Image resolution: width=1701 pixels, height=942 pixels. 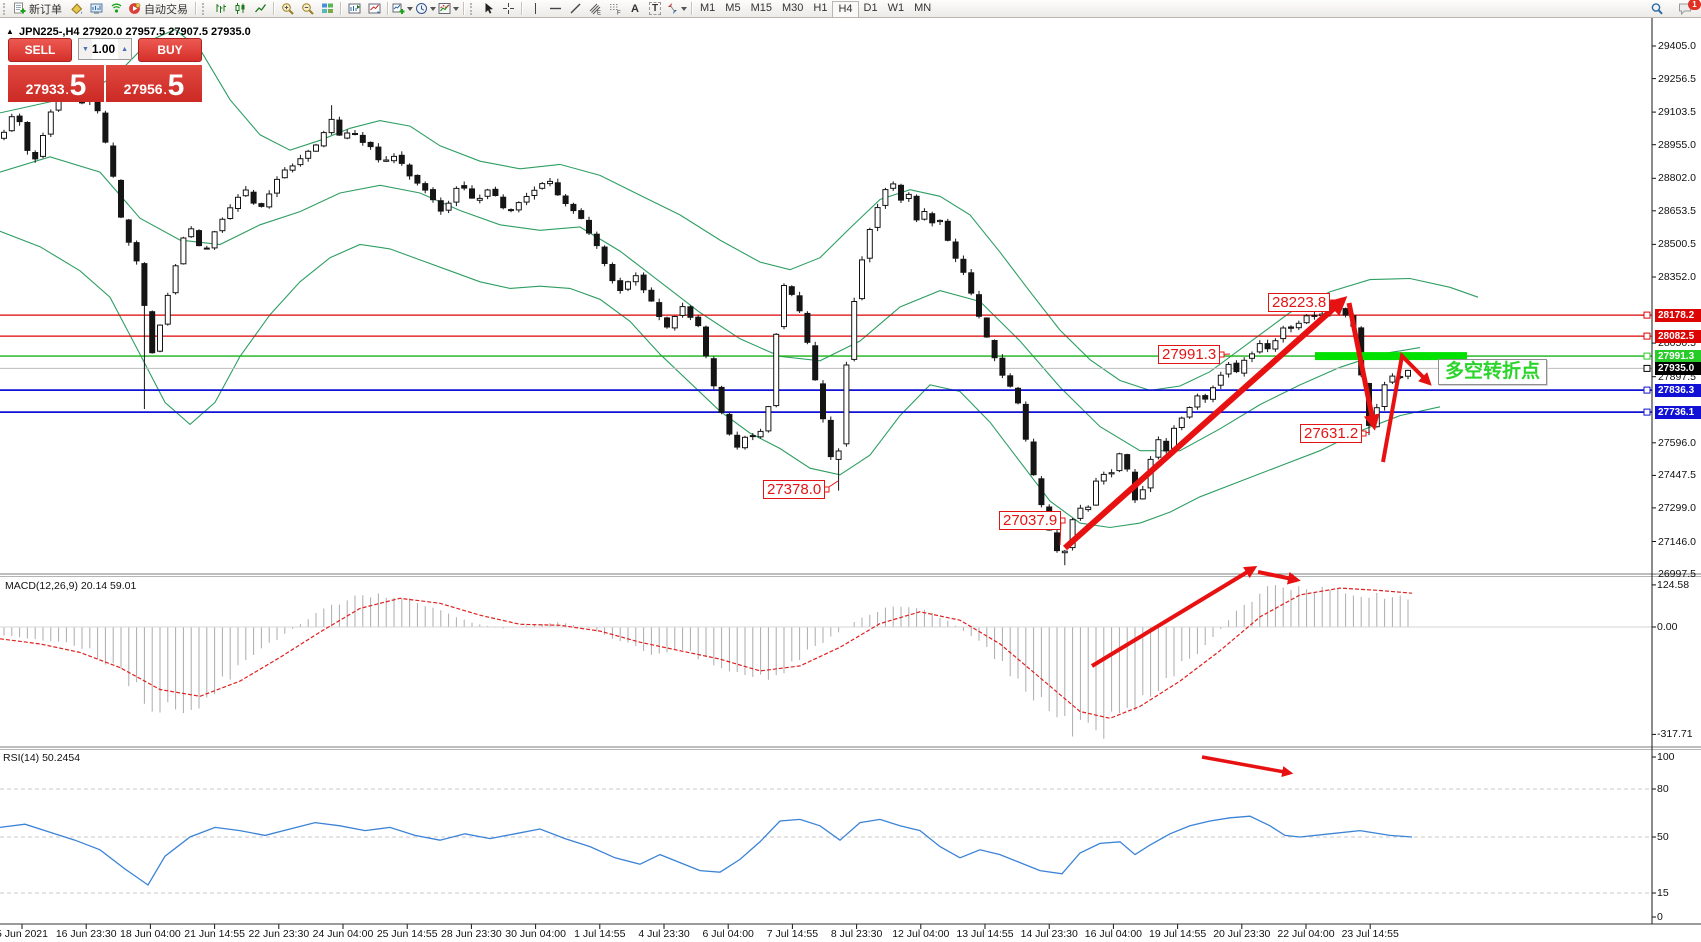 What do you see at coordinates (176, 85) in the screenshot?
I see `ask-fraction-digit: 5` at bounding box center [176, 85].